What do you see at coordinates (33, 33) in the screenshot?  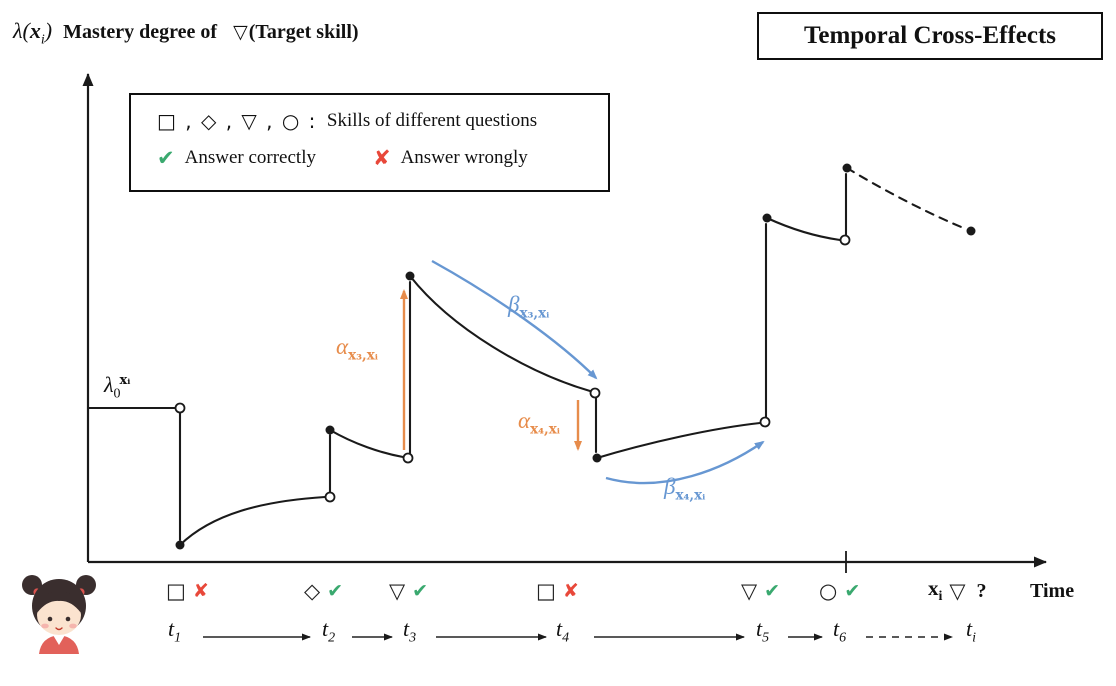 I see `lambda-x-label: λ(xi)` at bounding box center [33, 33].